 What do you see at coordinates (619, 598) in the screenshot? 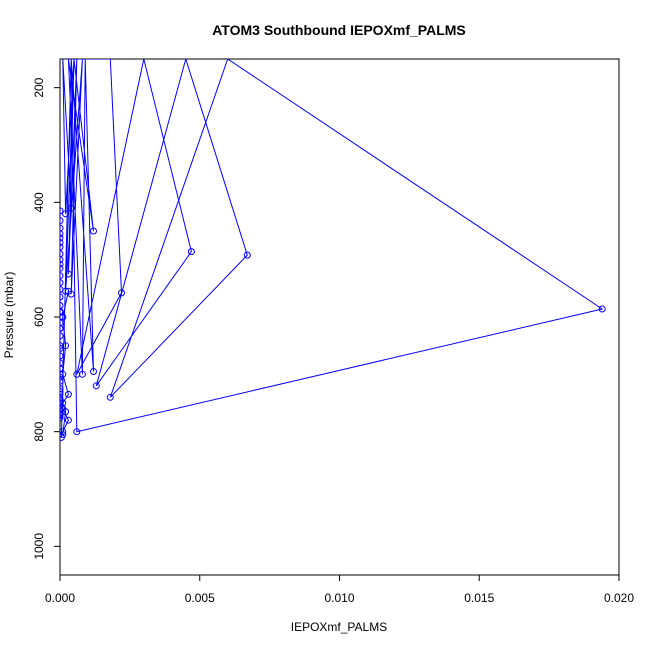
I see `x-tick-label: 0.020` at bounding box center [619, 598].